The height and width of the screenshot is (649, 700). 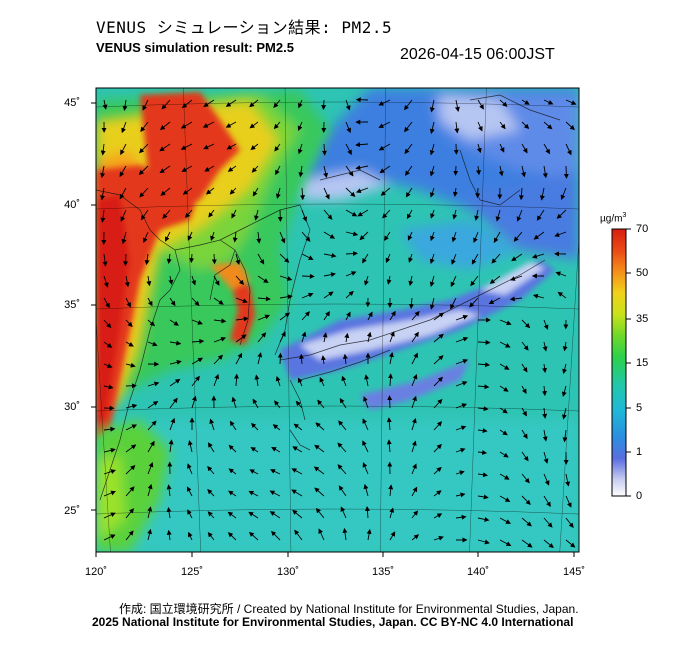 I want to click on lon-label-130: 130˚, so click(x=288, y=572).